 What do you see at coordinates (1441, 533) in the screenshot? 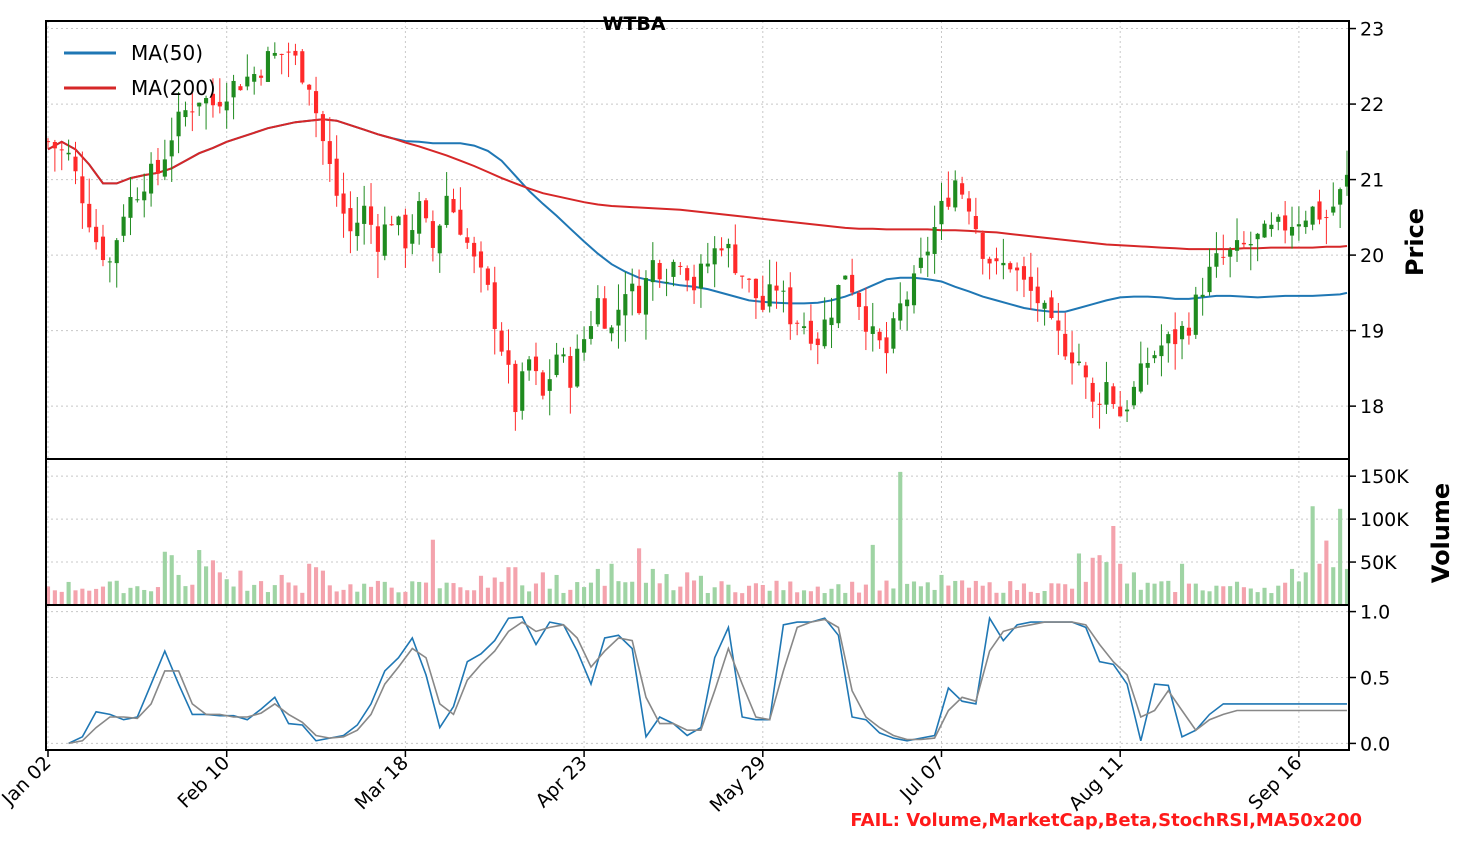
I see `volume-axis-title: Volume` at bounding box center [1441, 533].